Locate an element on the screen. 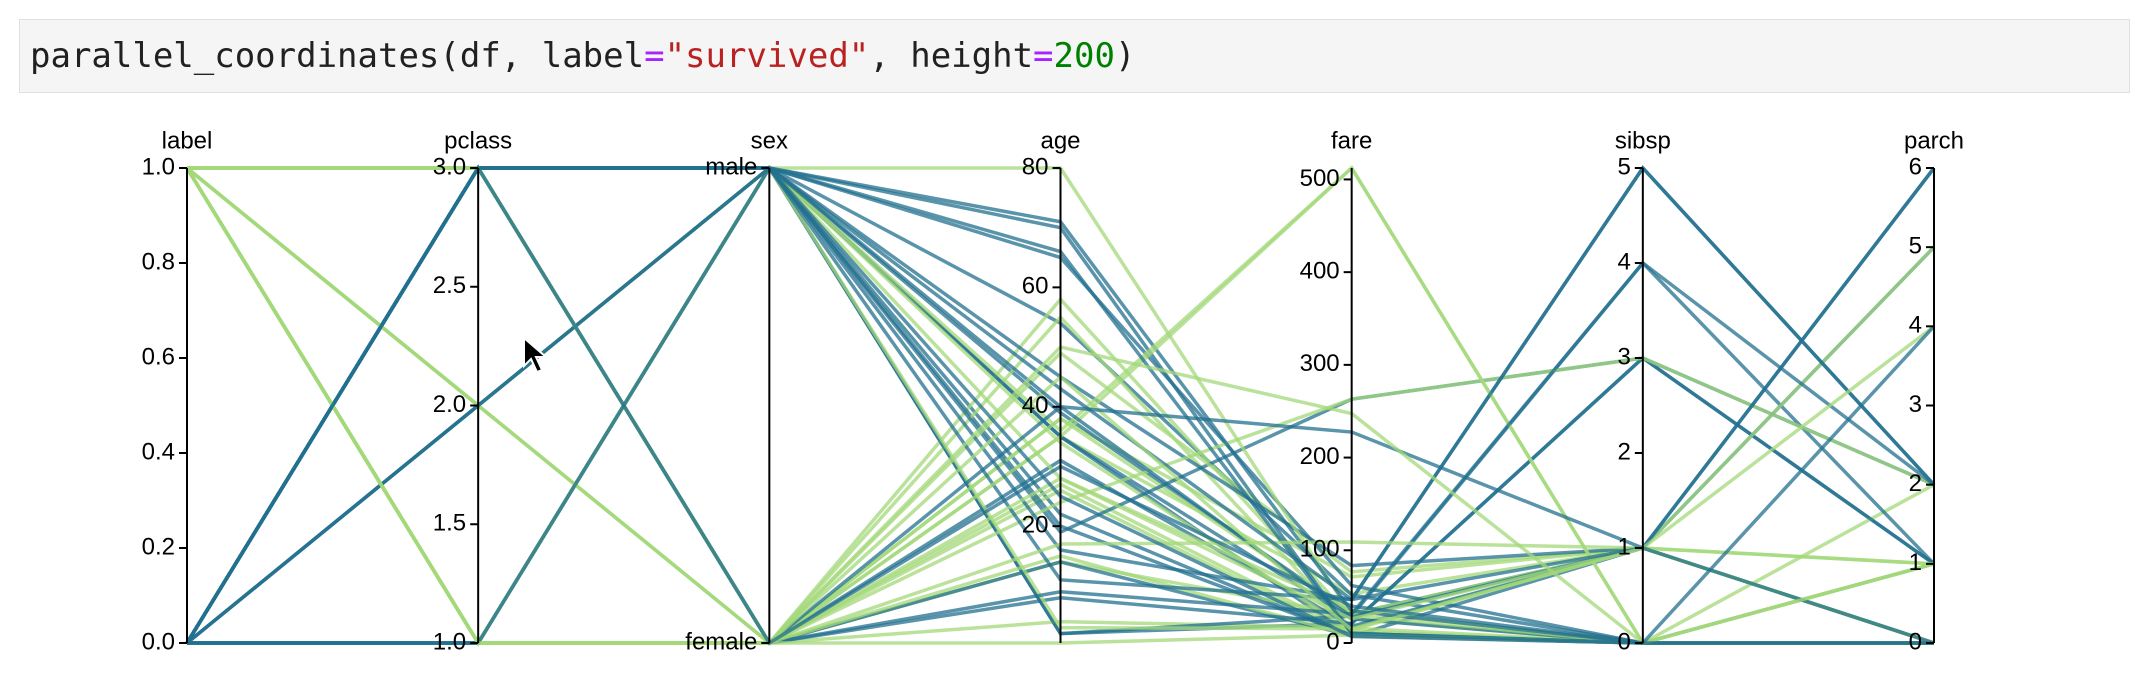  code-token: ) is located at coordinates (1125, 56).